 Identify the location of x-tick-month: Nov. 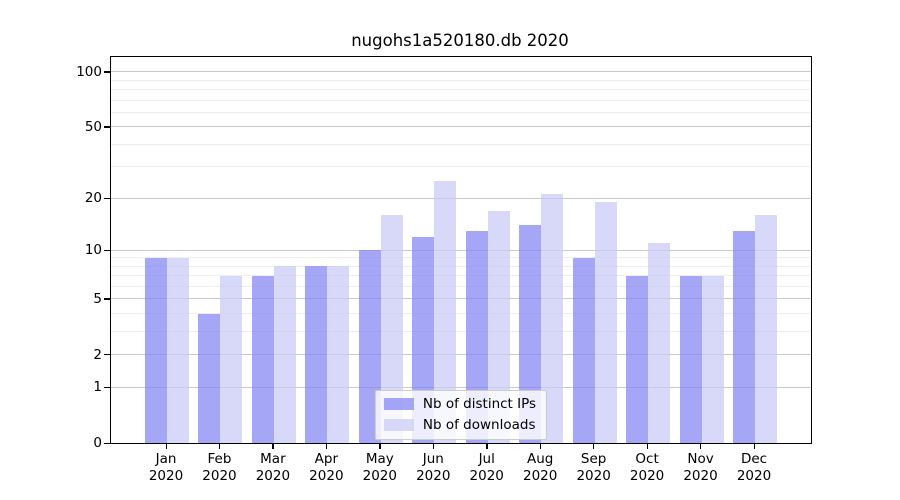
(700, 459).